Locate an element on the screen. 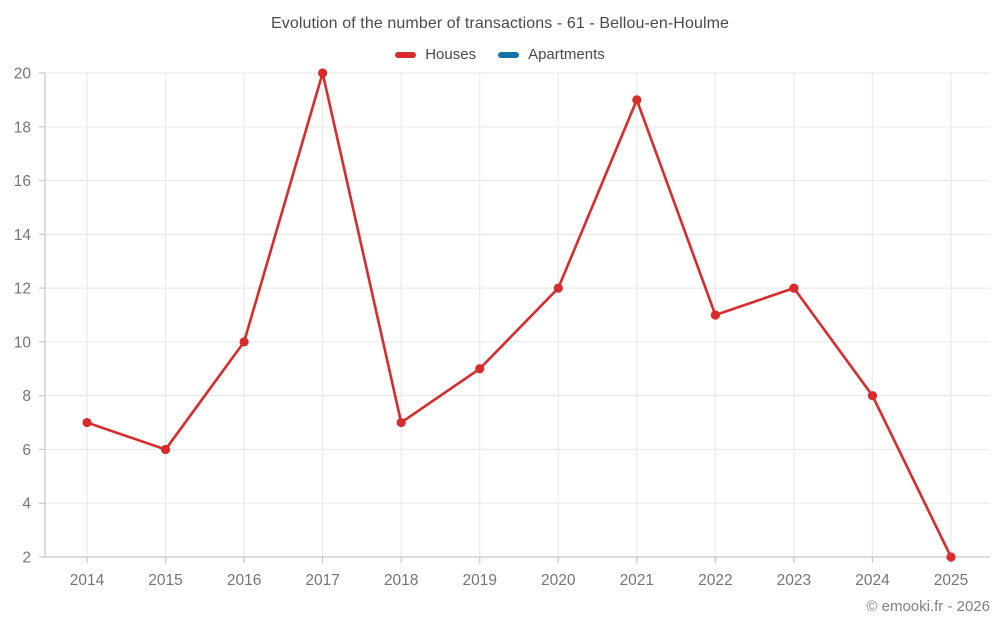 Image resolution: width=1000 pixels, height=625 pixels. chart-footer-credit: © emooki.fr - 2026 is located at coordinates (928, 606).